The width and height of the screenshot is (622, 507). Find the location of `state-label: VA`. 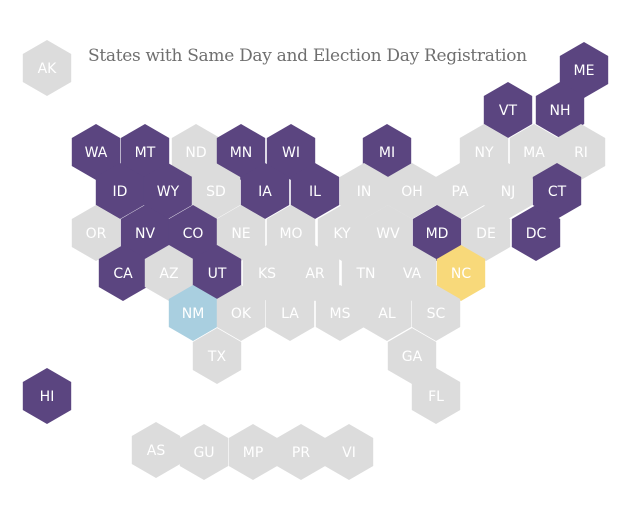

state-label: VA is located at coordinates (412, 274).